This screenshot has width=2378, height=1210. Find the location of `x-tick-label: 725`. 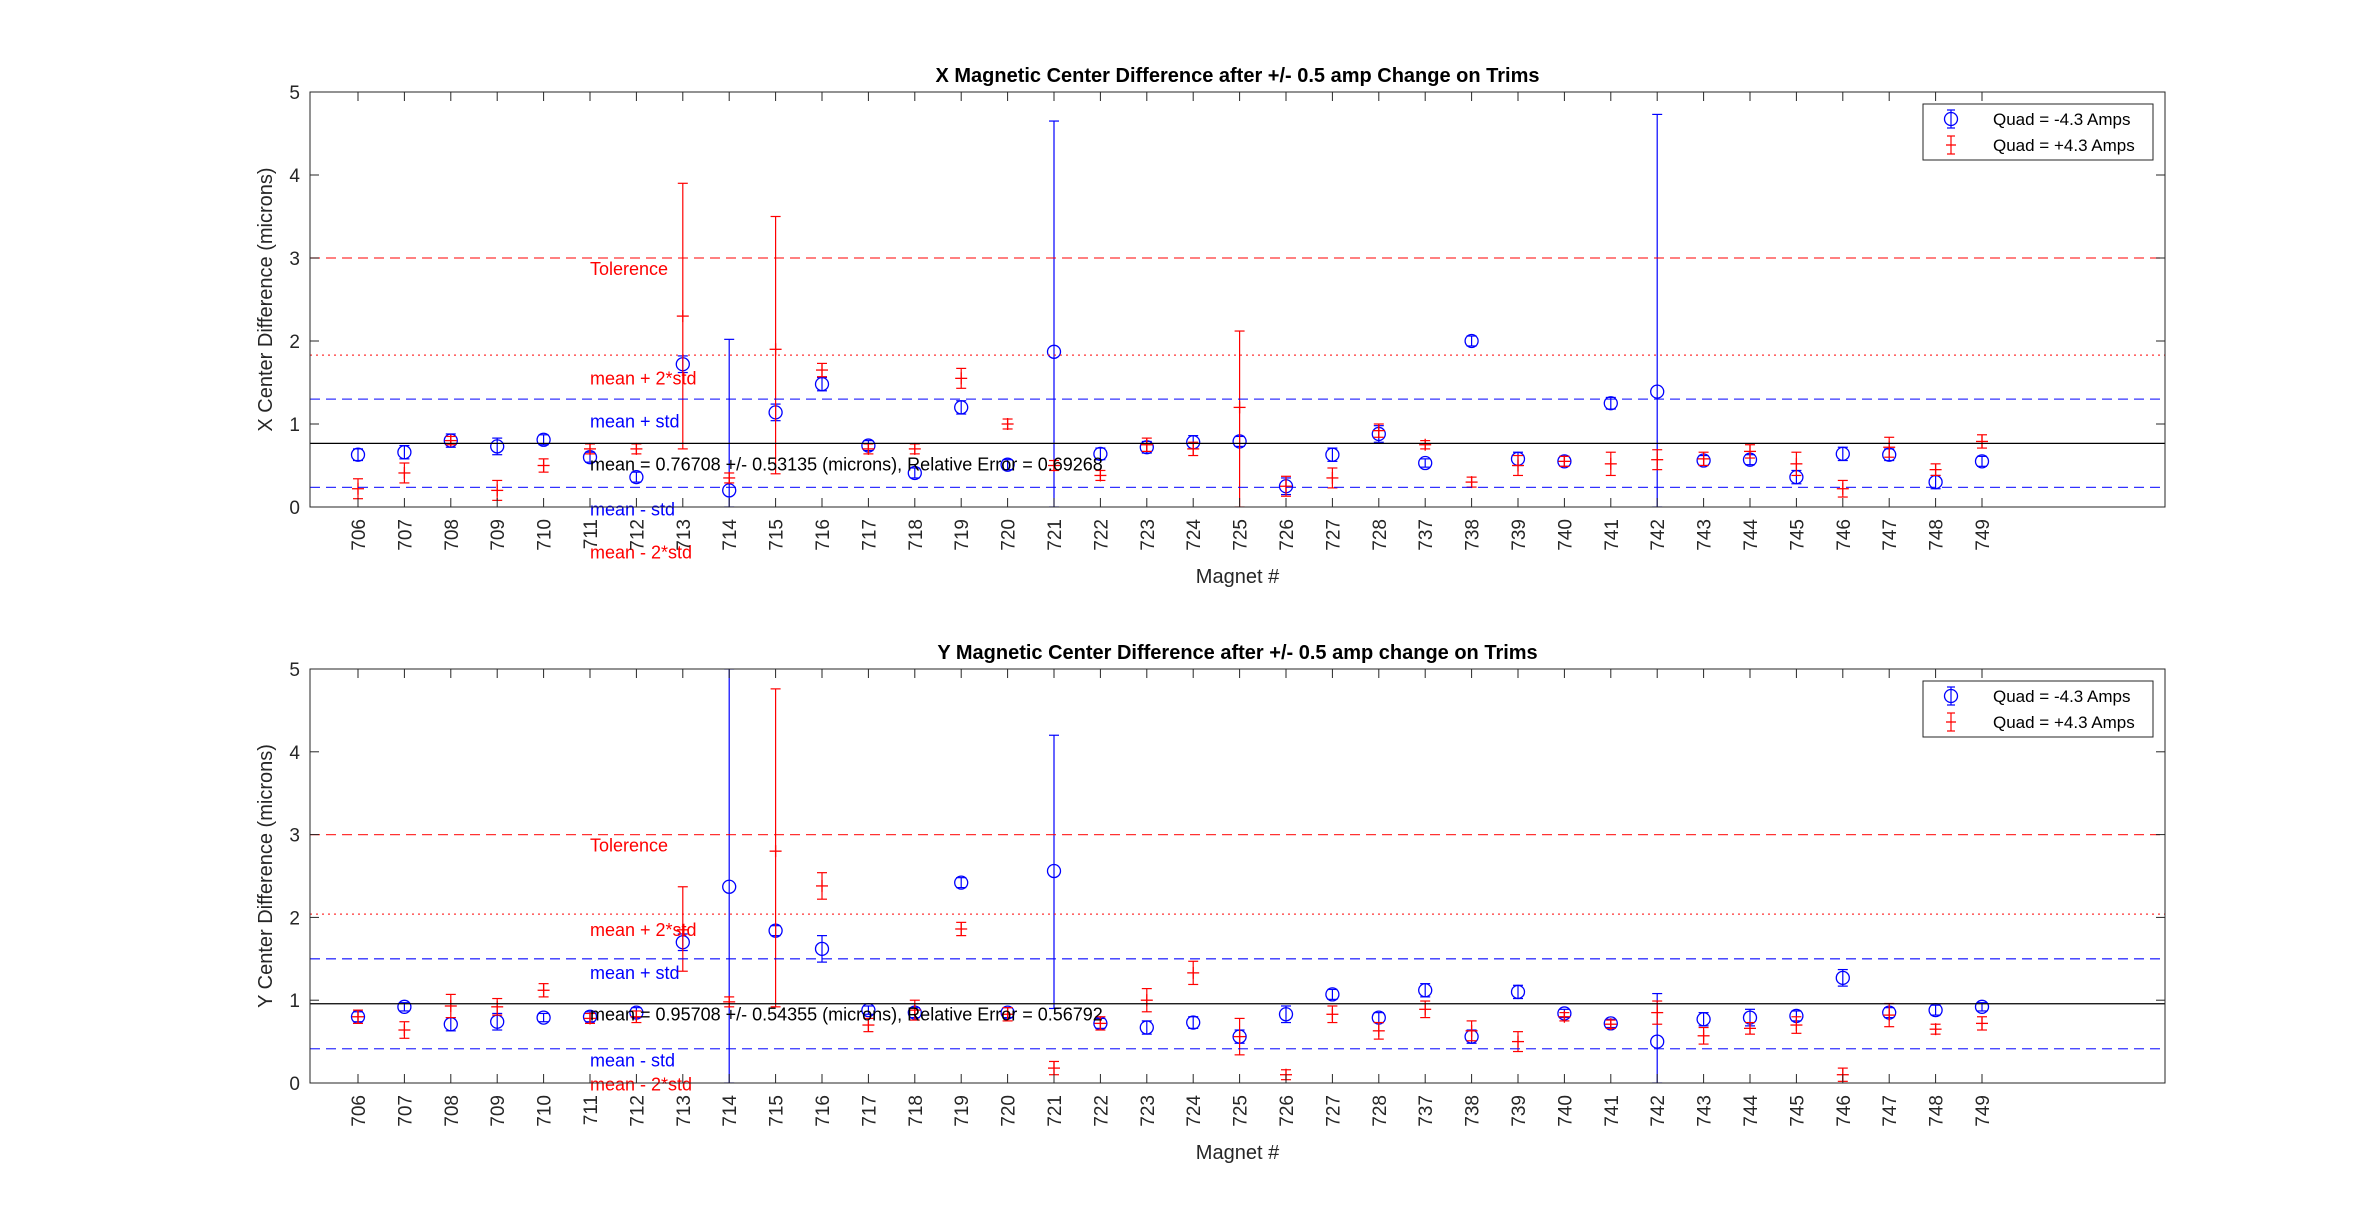

x-tick-label: 725 is located at coordinates (1241, 1111).